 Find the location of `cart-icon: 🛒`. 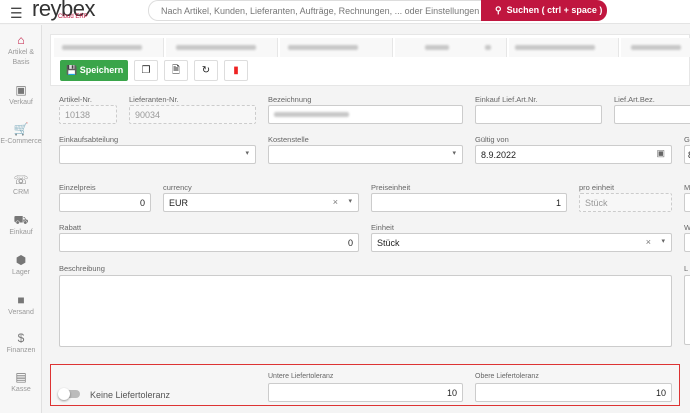

cart-icon: 🛒 is located at coordinates (21, 129).